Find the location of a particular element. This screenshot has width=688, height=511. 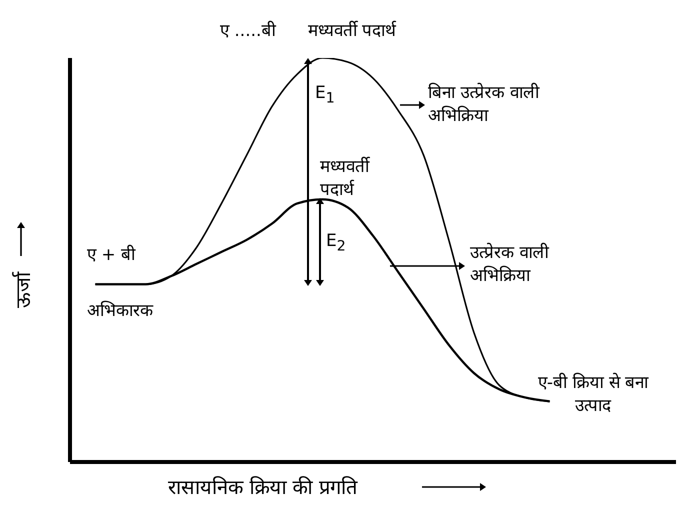

annotation: बिना उत्प्रेरक वाली अभिक्रिया is located at coordinates (484, 105).